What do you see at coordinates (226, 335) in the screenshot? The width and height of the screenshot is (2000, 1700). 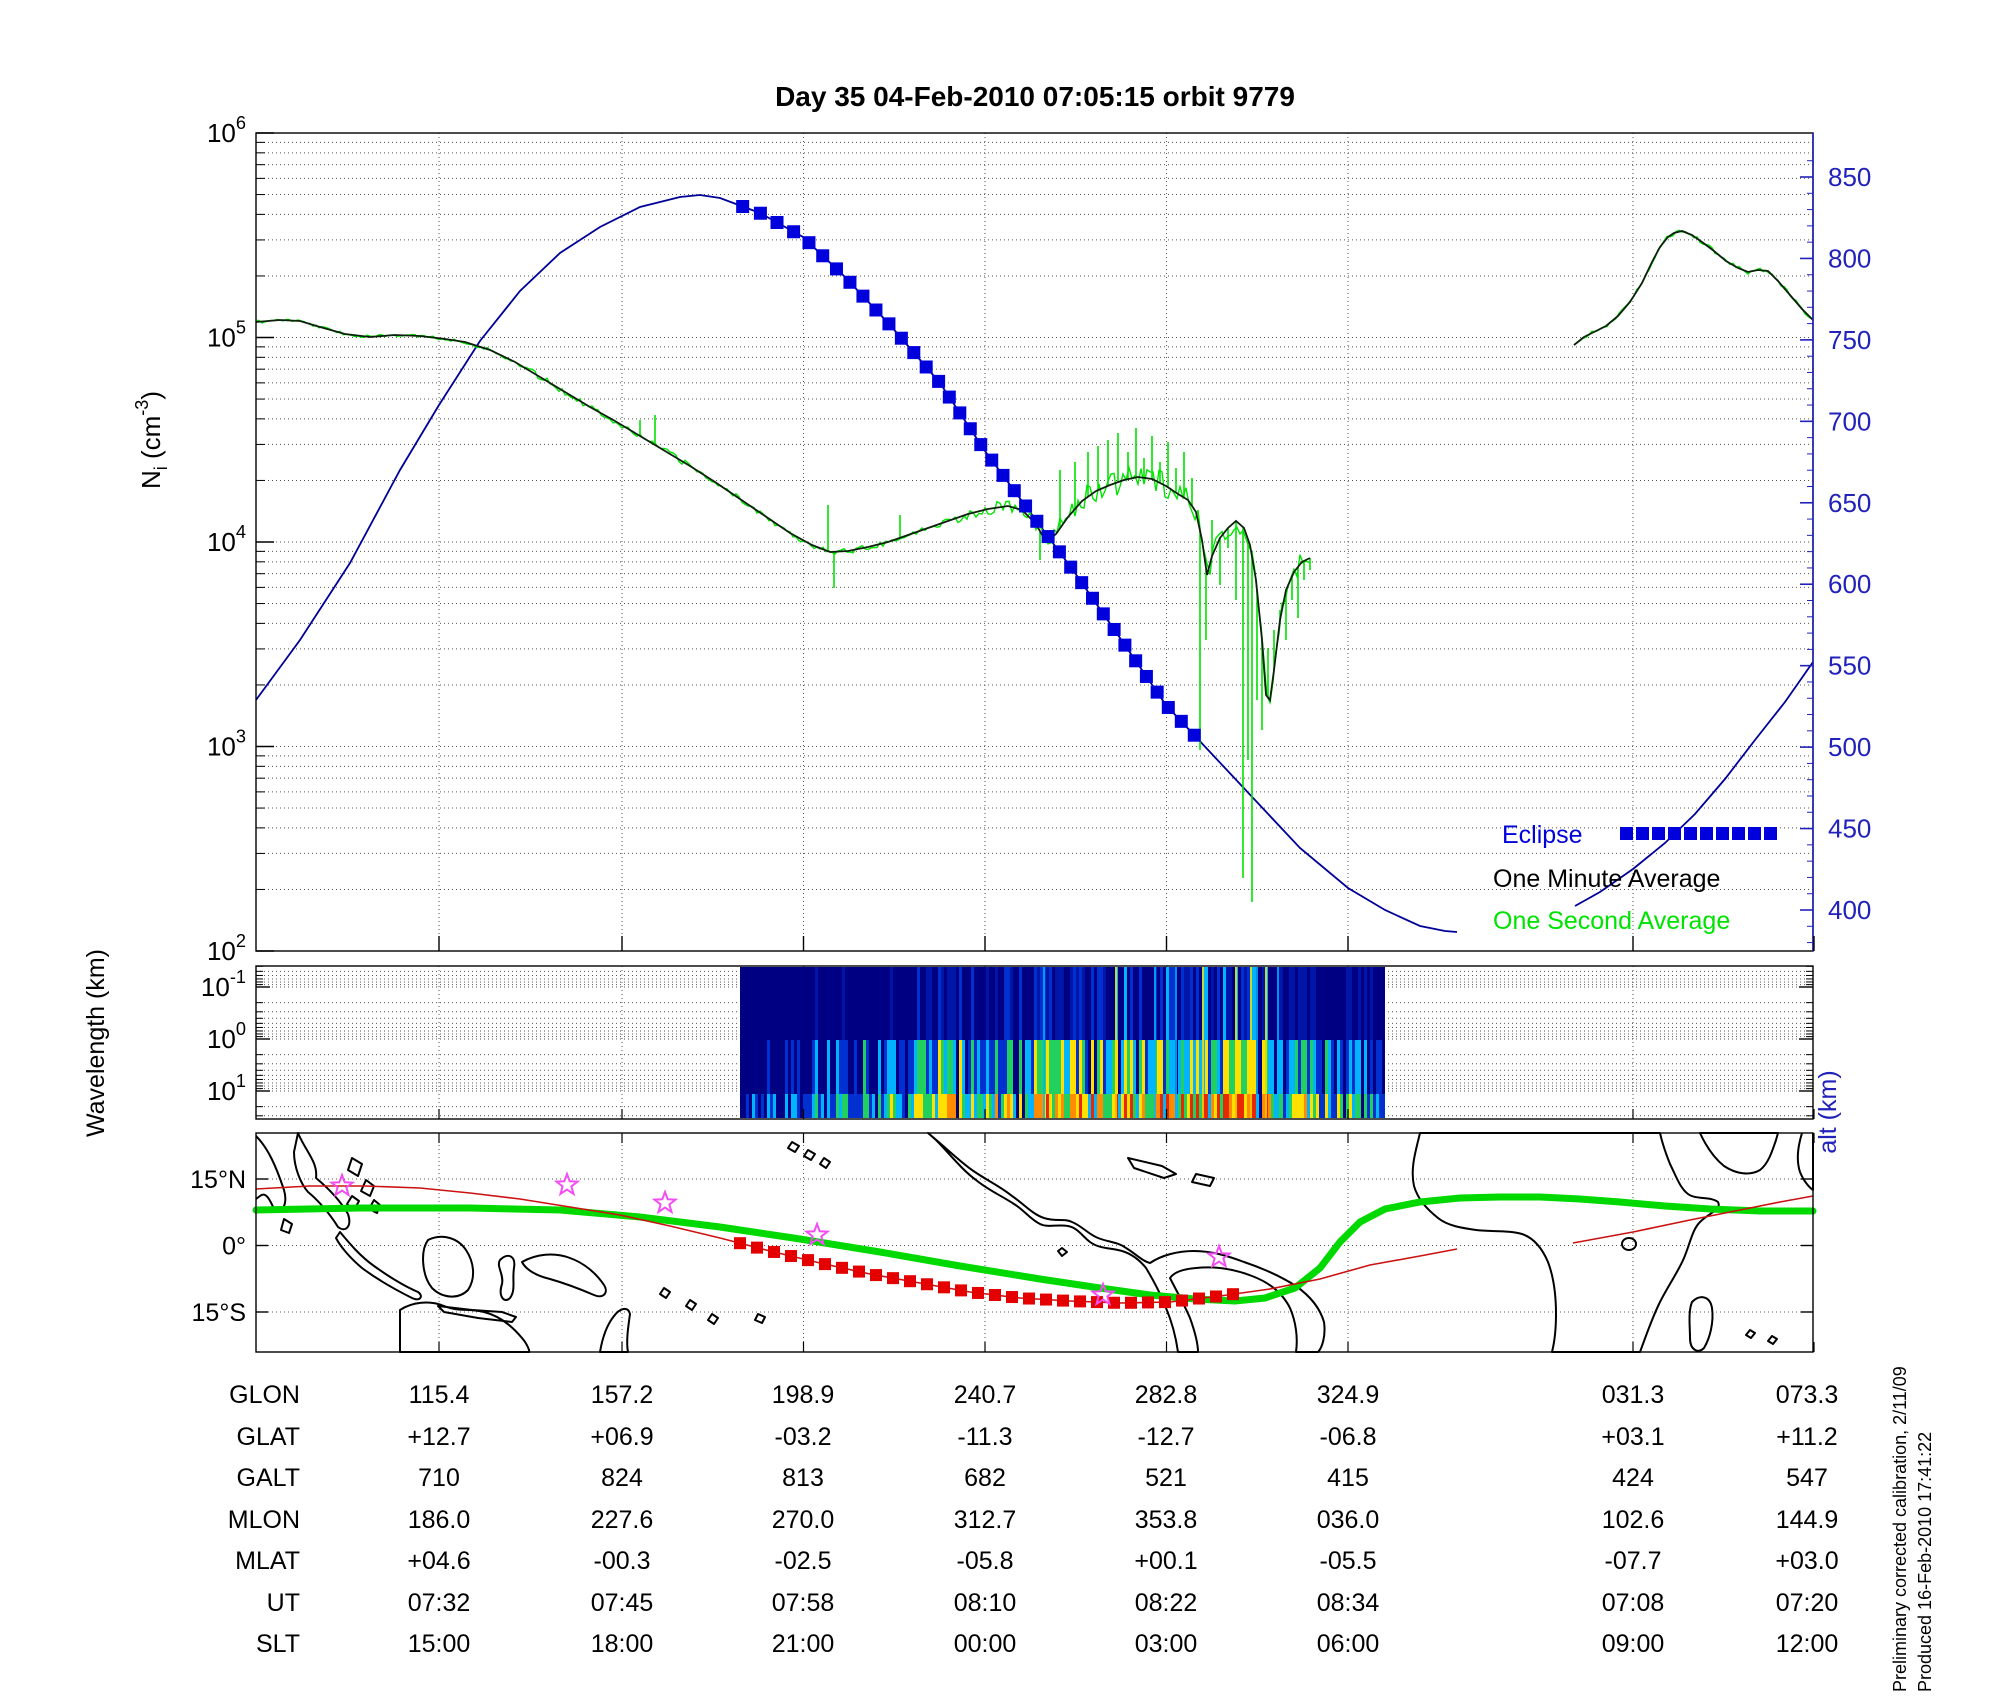 I see `density-tick-label: 105` at bounding box center [226, 335].